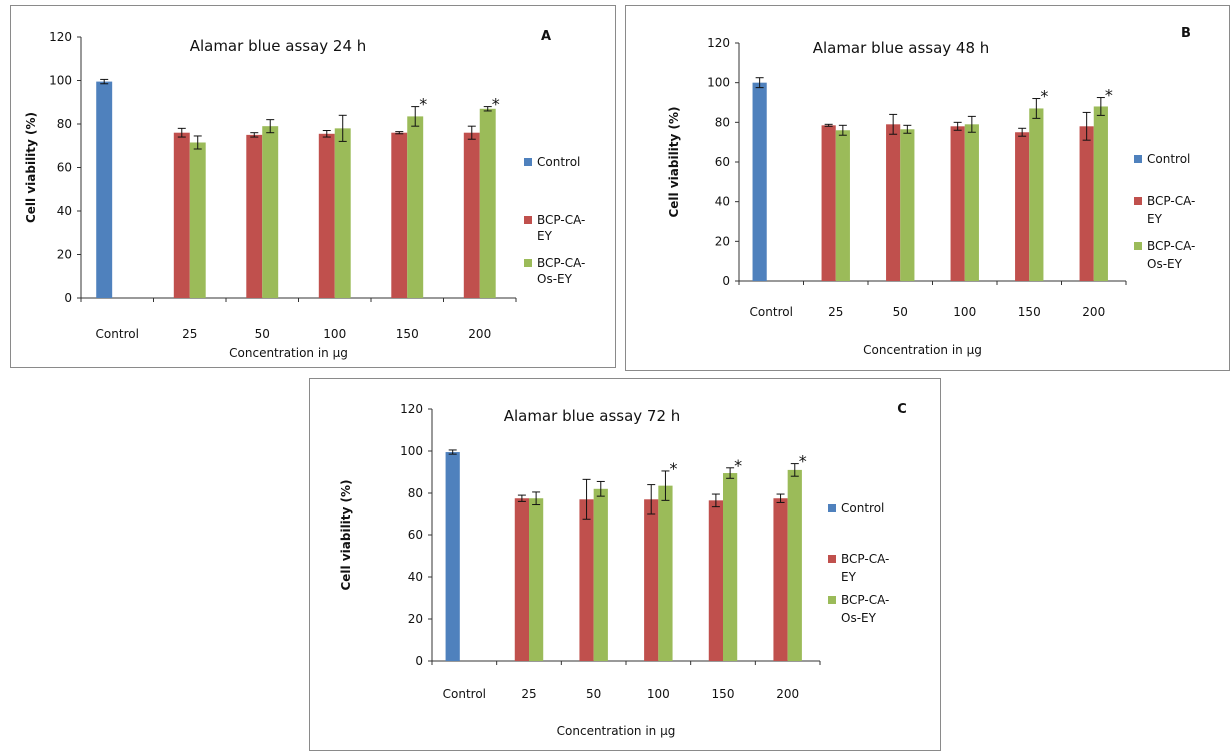  What do you see at coordinates (464, 694) in the screenshot?
I see `chart-c-x-tick-label: Control` at bounding box center [464, 694].